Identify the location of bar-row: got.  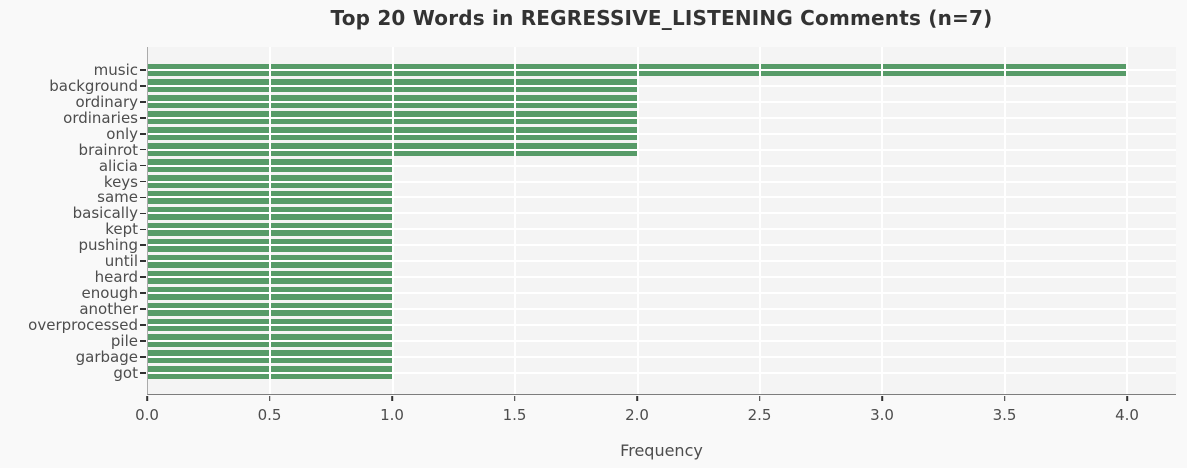
(644, 373).